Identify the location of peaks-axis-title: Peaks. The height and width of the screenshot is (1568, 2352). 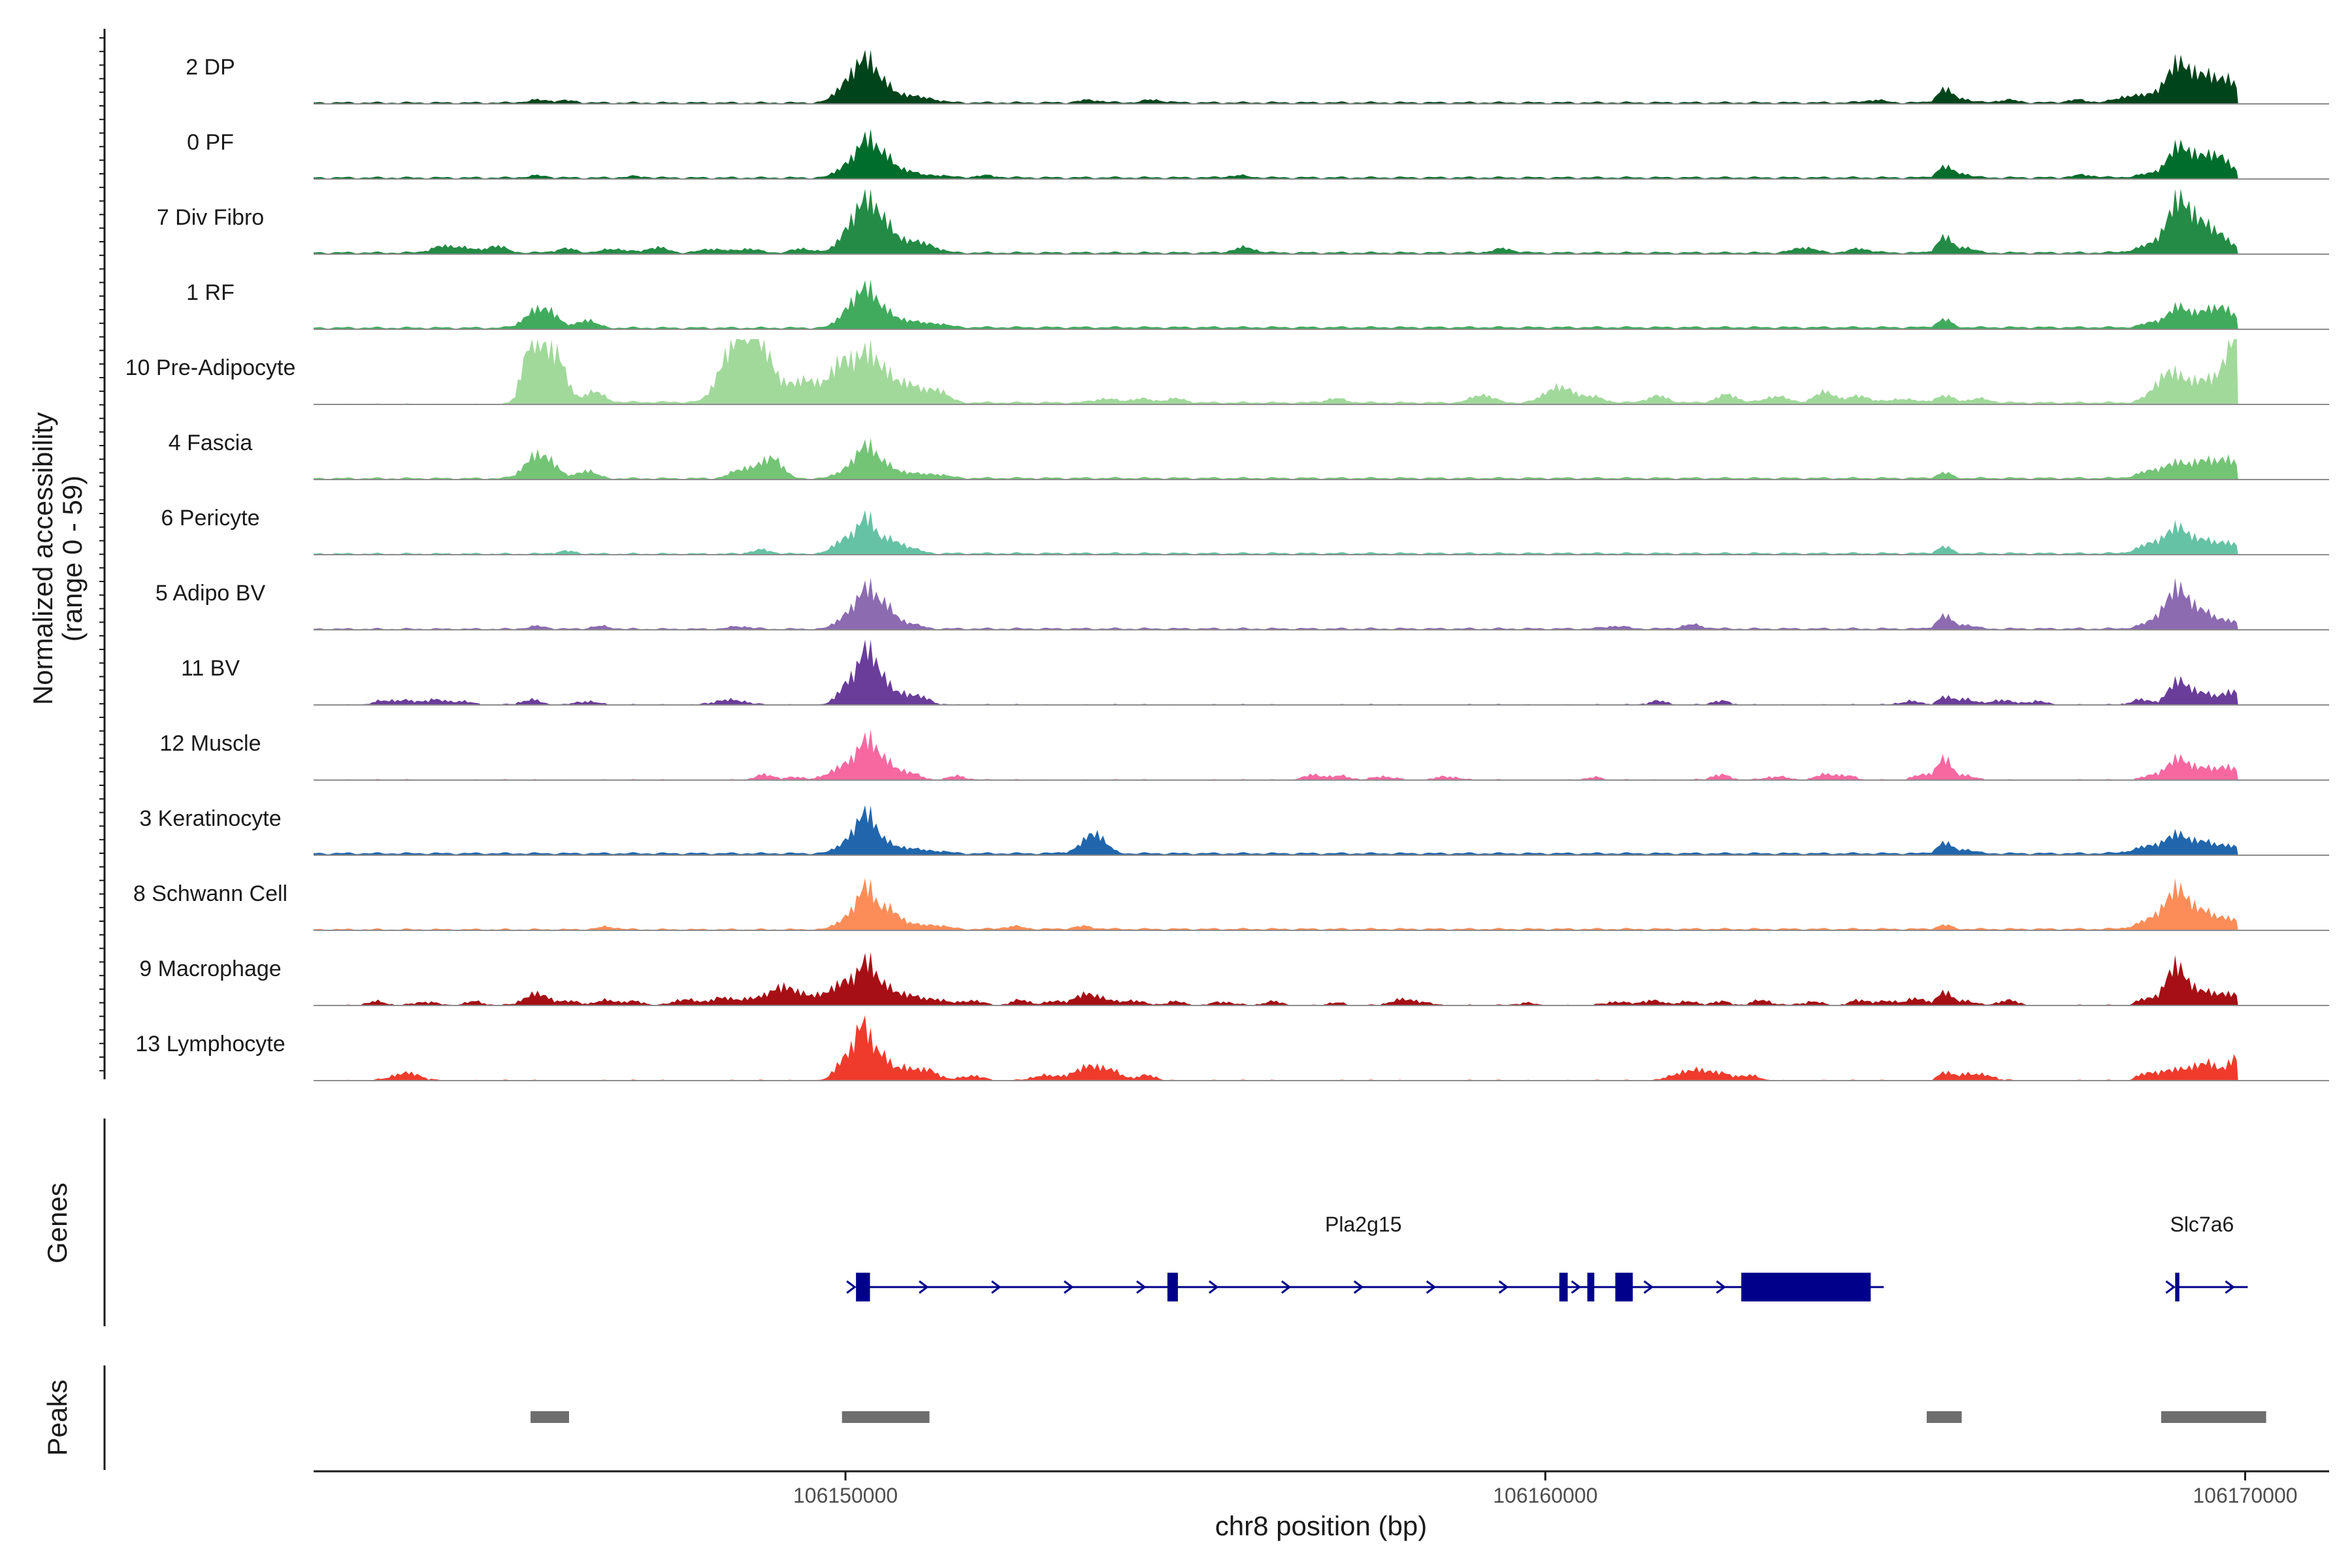
(57, 1418).